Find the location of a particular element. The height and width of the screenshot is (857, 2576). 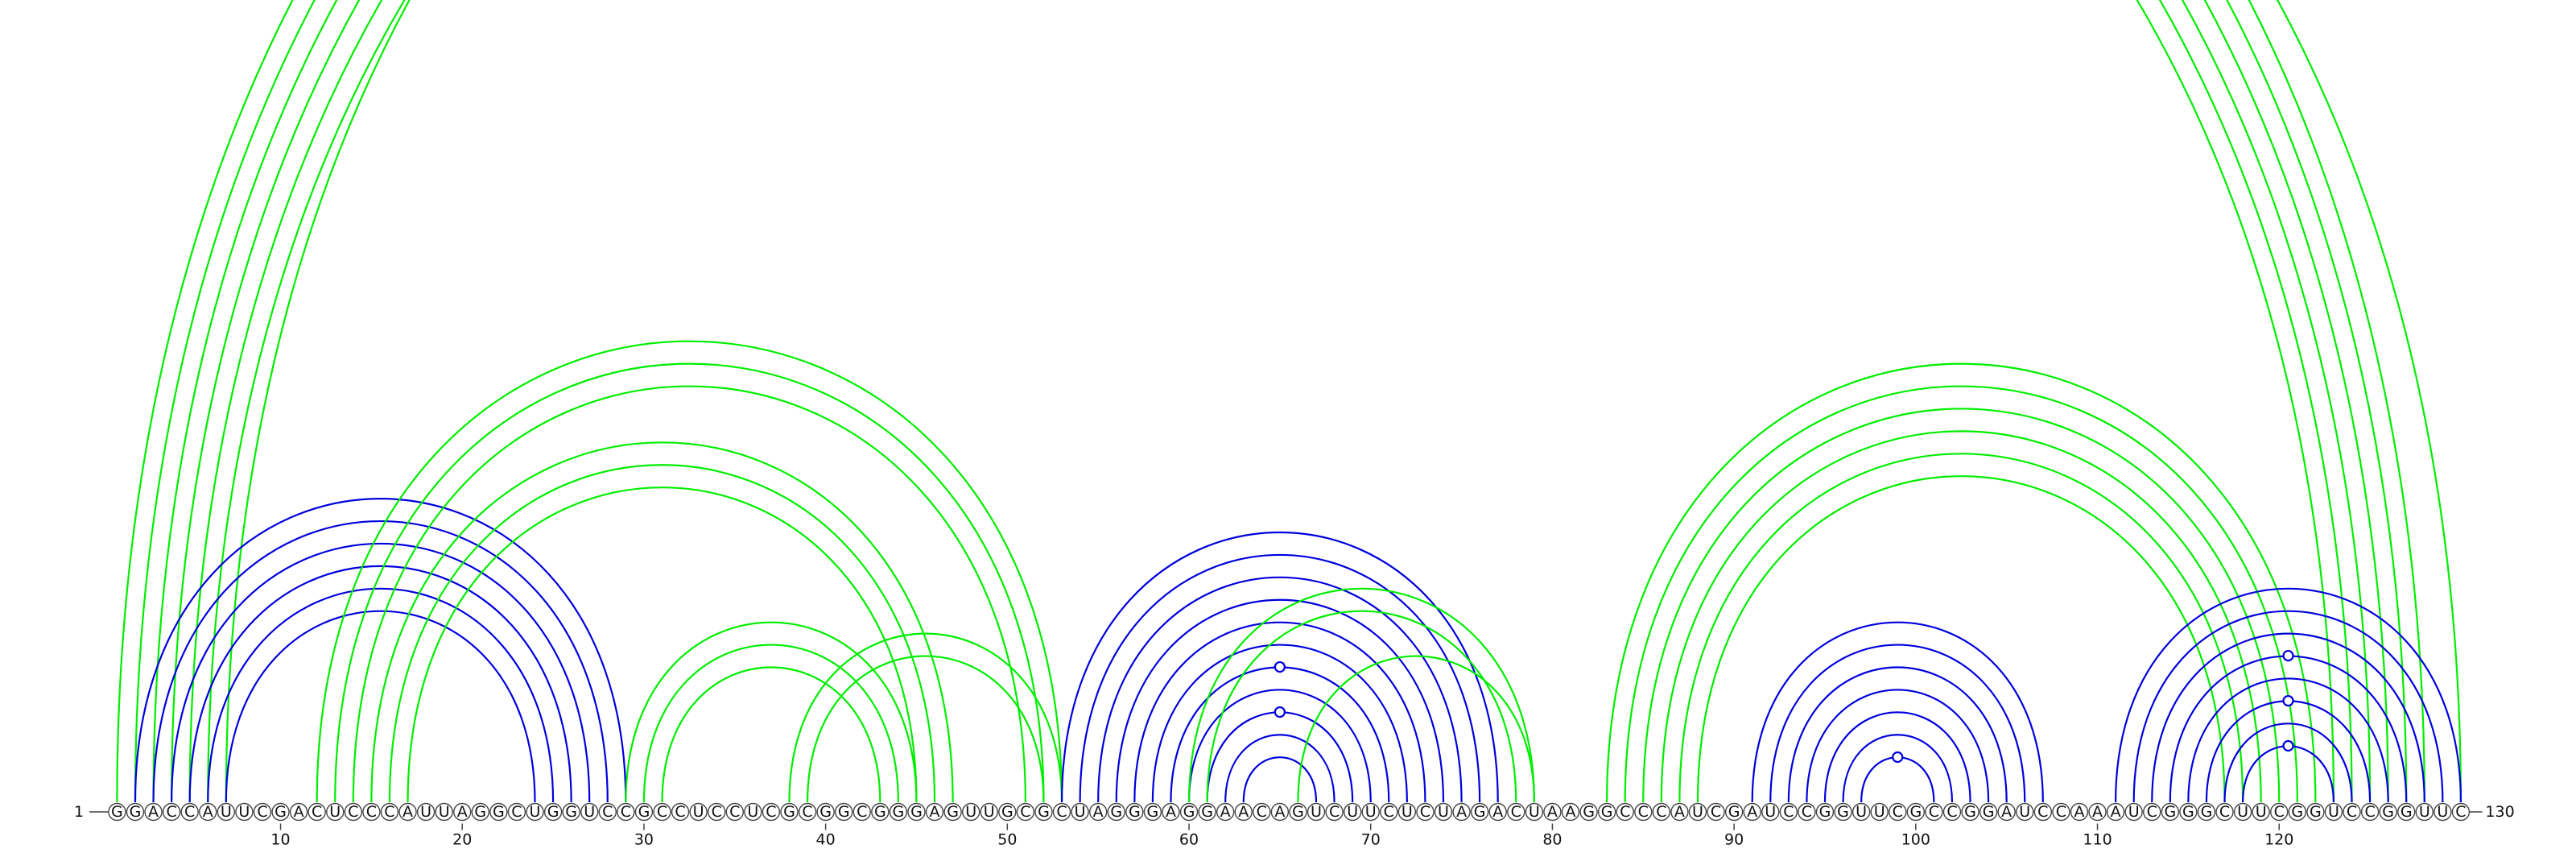

tick-label: 90 is located at coordinates (1734, 840).